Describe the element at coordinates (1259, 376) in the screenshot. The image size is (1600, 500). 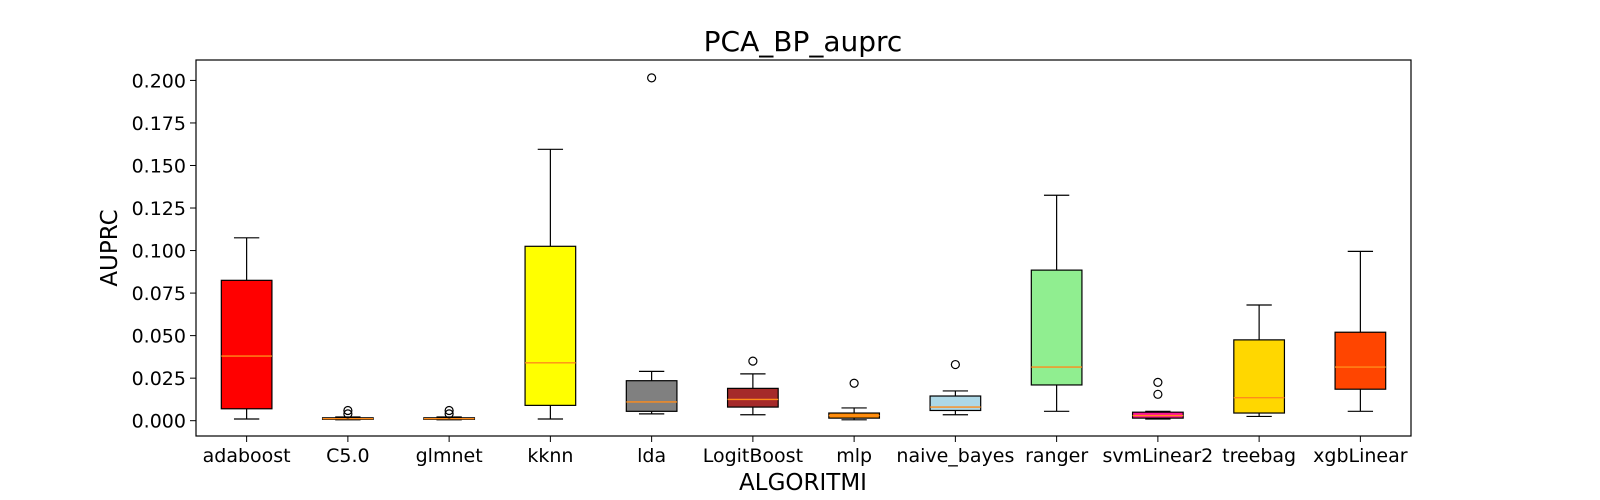
I see `box-treebag` at that location.